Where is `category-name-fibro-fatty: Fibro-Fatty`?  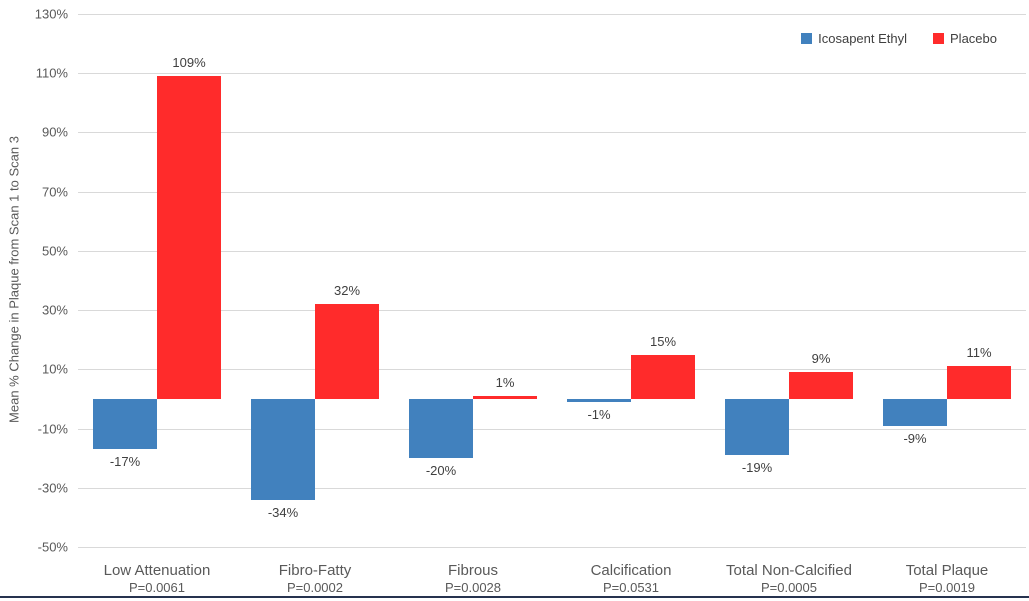 category-name-fibro-fatty: Fibro-Fatty is located at coordinates (315, 570).